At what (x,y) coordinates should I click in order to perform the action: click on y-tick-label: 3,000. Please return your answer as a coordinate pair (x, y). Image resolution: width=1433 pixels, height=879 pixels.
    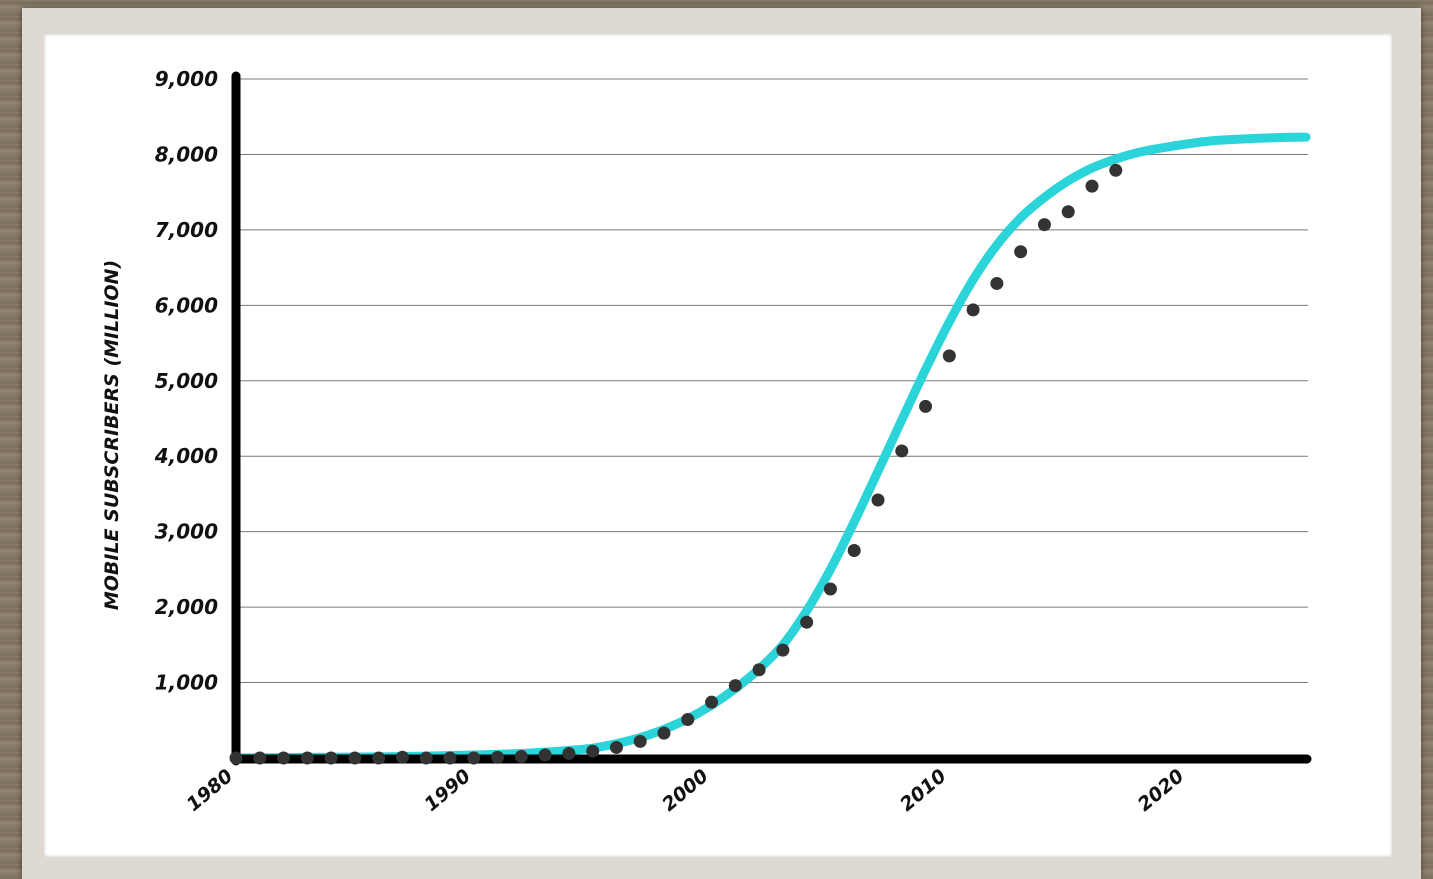
    Looking at the image, I should click on (186, 532).